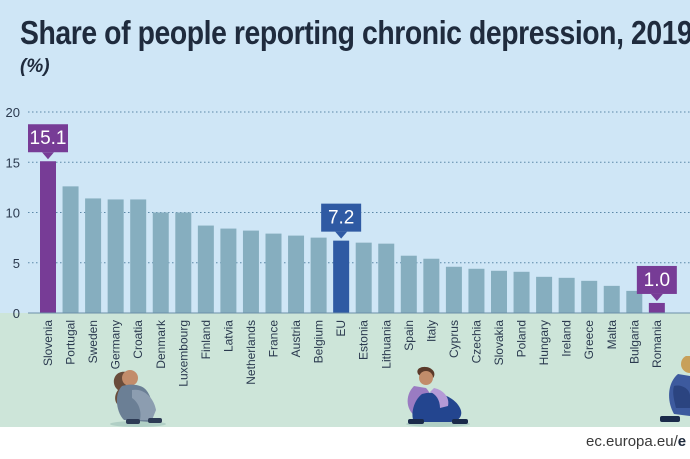 Image resolution: width=690 pixels, height=459 pixels. Describe the element at coordinates (93, 341) in the screenshot. I see `x-tick-label: Sweden` at that location.